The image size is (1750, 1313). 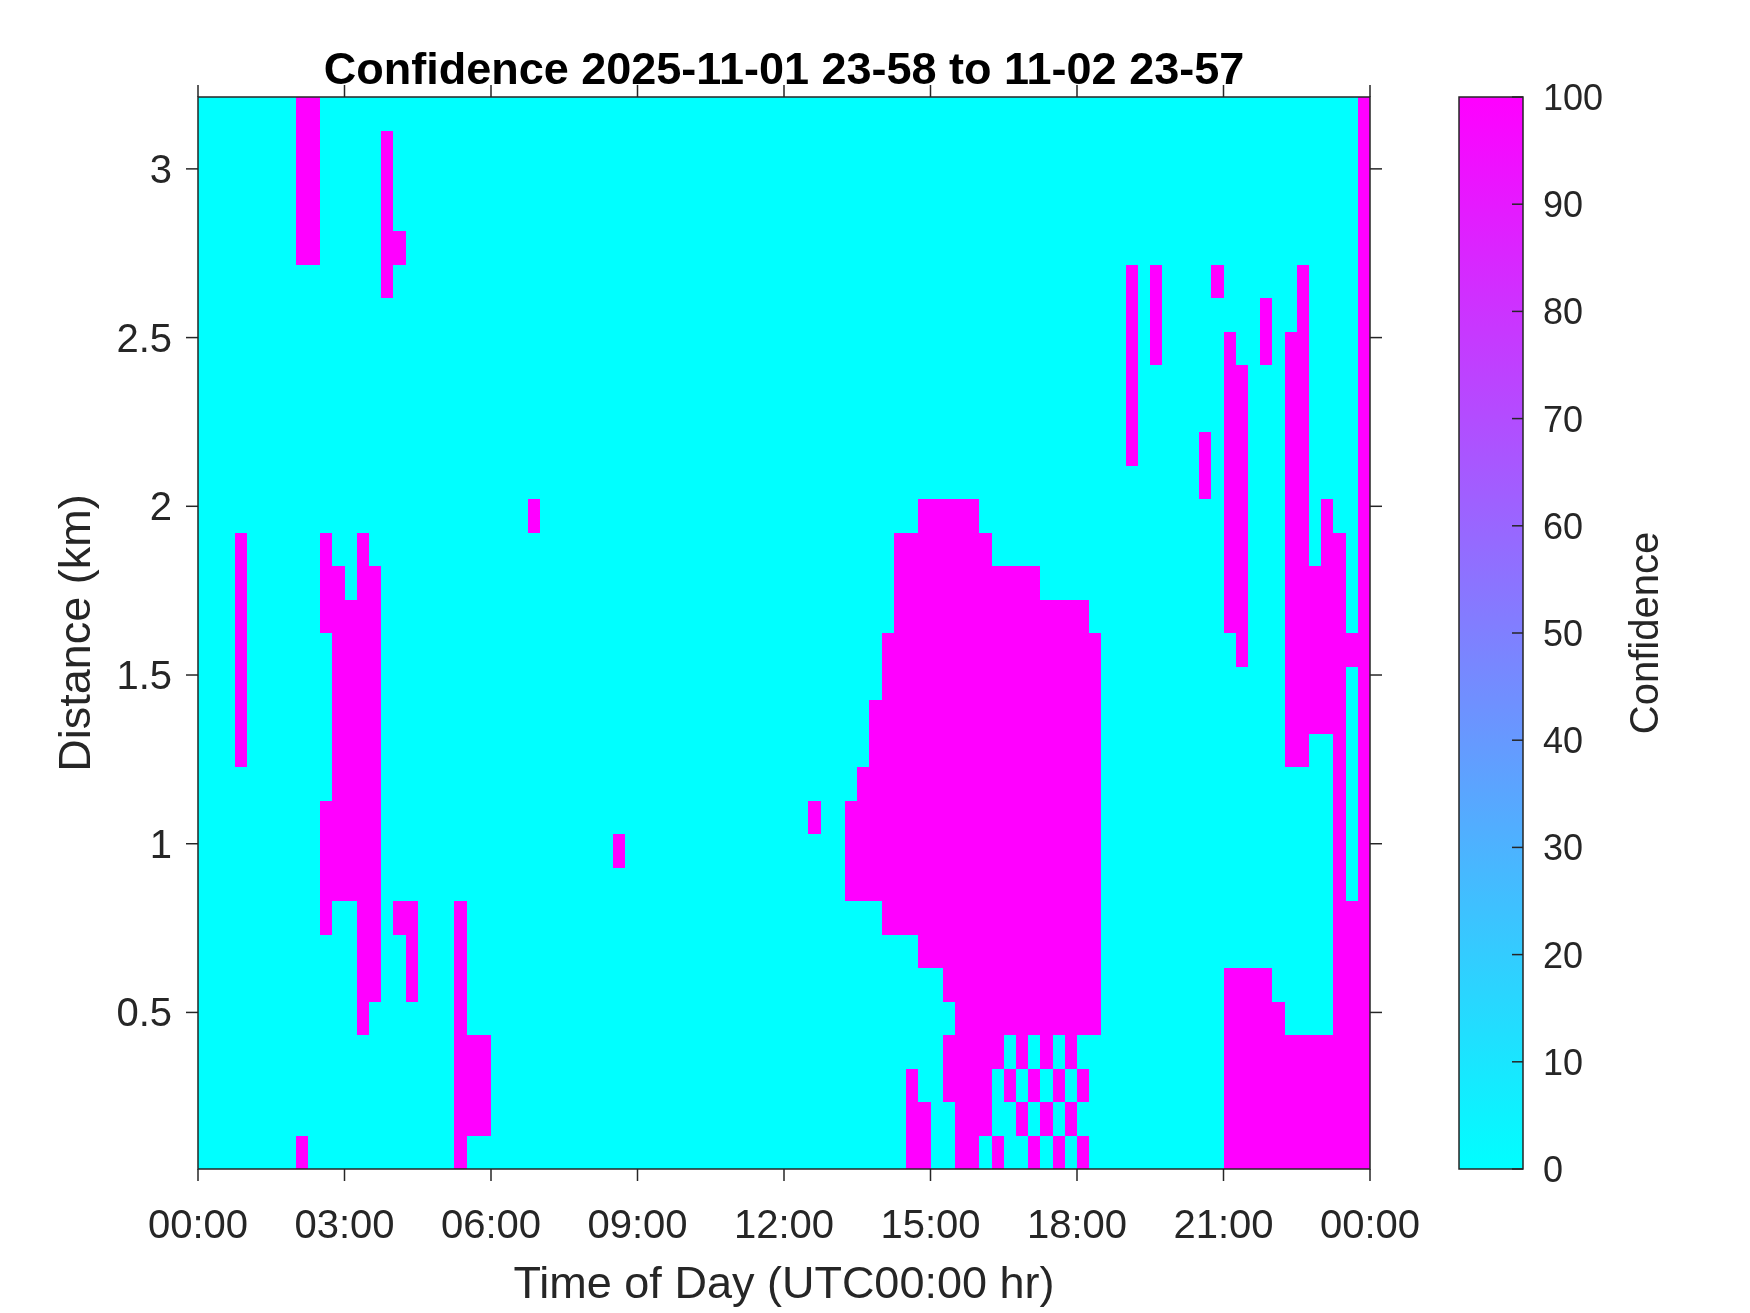 What do you see at coordinates (160, 506) in the screenshot?
I see `y-tick-label: 2` at bounding box center [160, 506].